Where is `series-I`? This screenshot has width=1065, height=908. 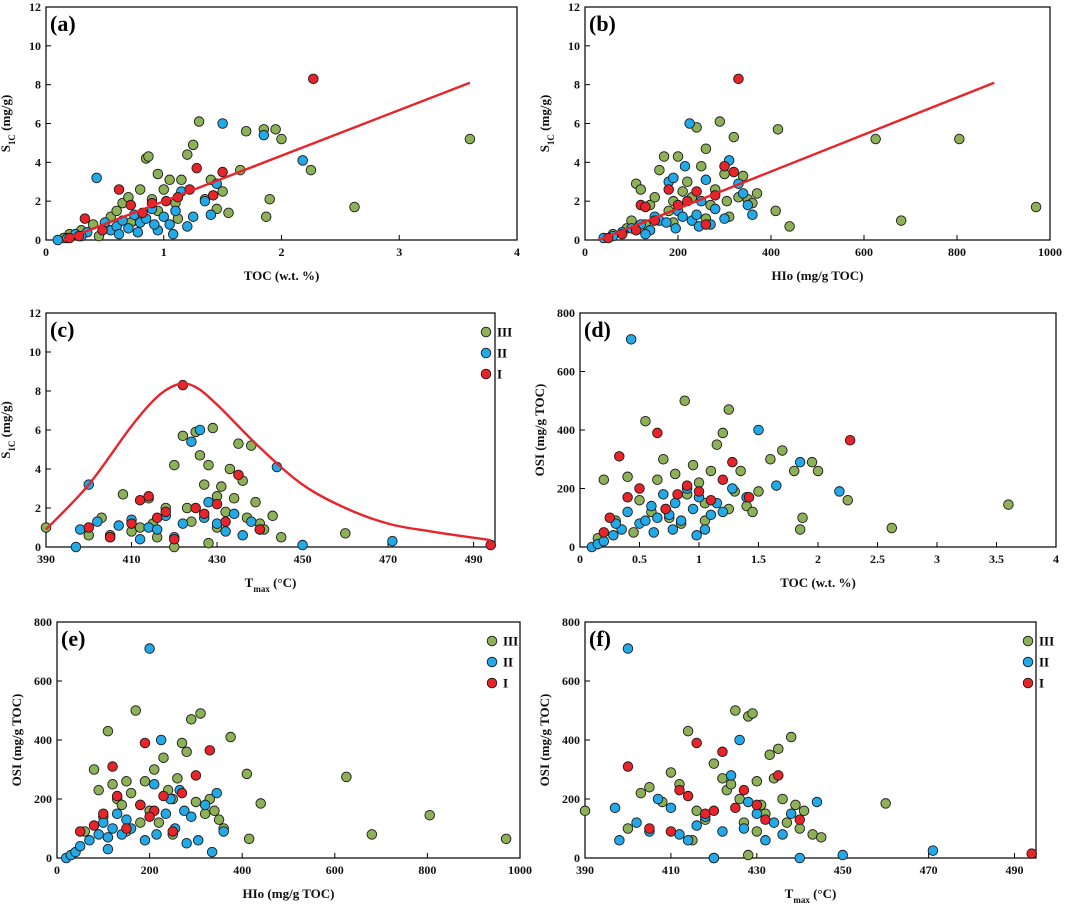
series-I is located at coordinates (145, 787).